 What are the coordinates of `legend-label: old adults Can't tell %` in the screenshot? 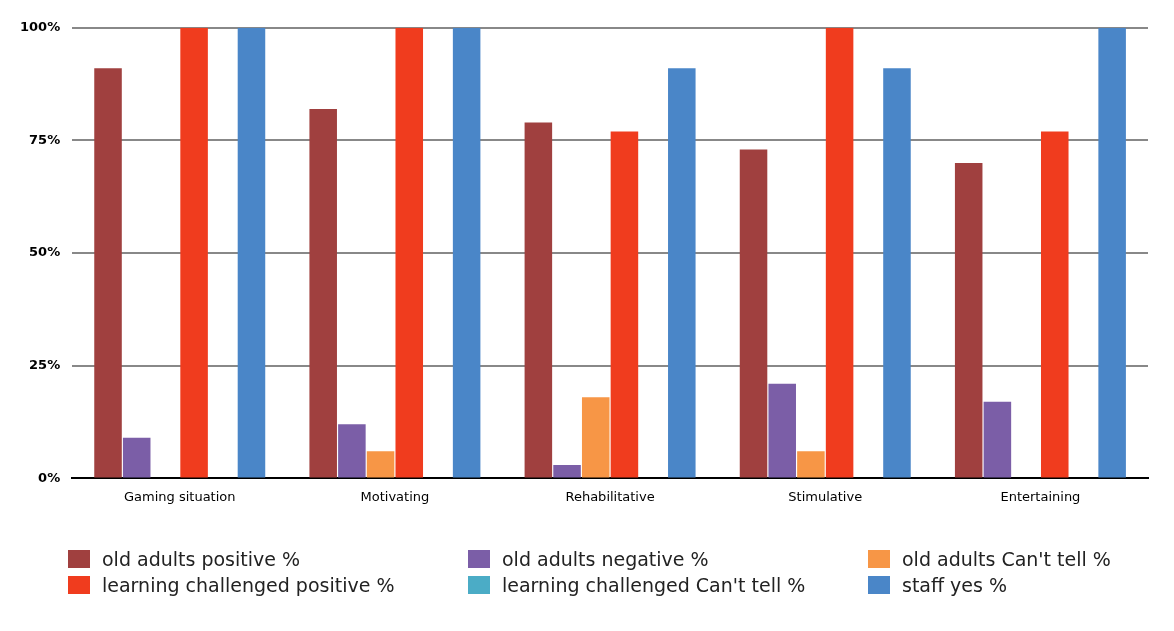 It's located at (1006, 559).